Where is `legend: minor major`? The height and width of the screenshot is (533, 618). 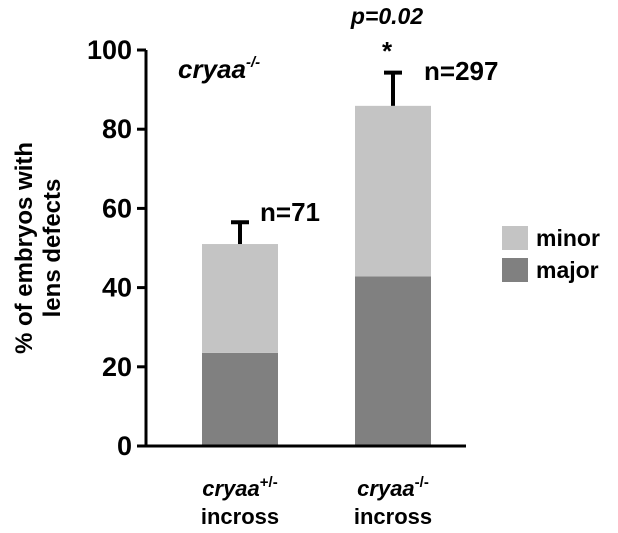 legend: minor major is located at coordinates (551, 254).